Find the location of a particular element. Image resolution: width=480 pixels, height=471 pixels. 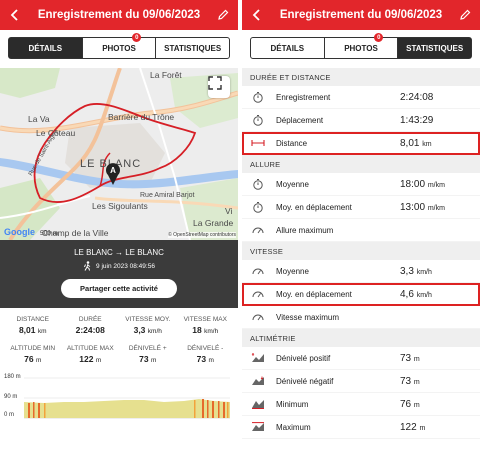

stat-row-value: 4,6 km/h is located at coordinates (436, 294).